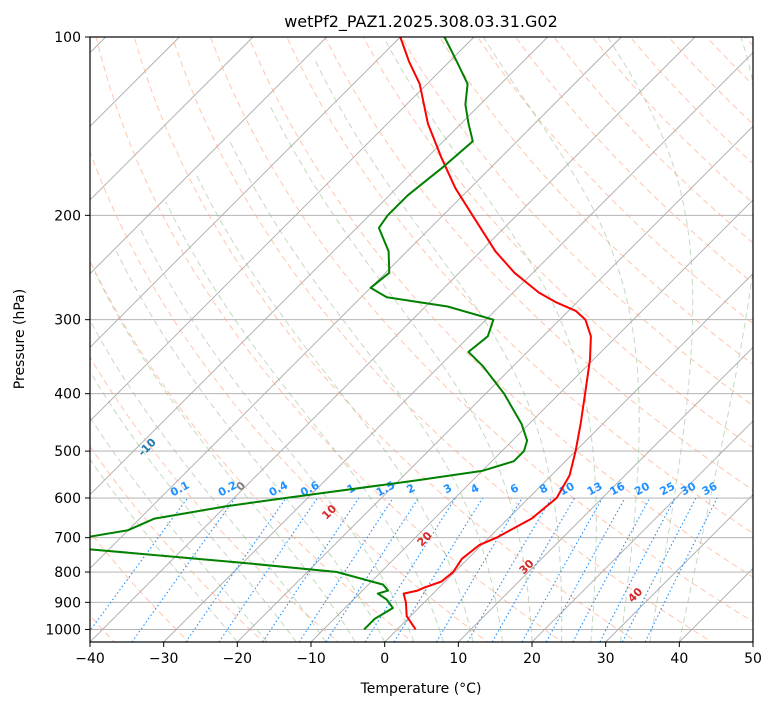 The width and height of the screenshot is (775, 708). What do you see at coordinates (67, 452) in the screenshot?
I see `y-tick-label: 500` at bounding box center [67, 452].